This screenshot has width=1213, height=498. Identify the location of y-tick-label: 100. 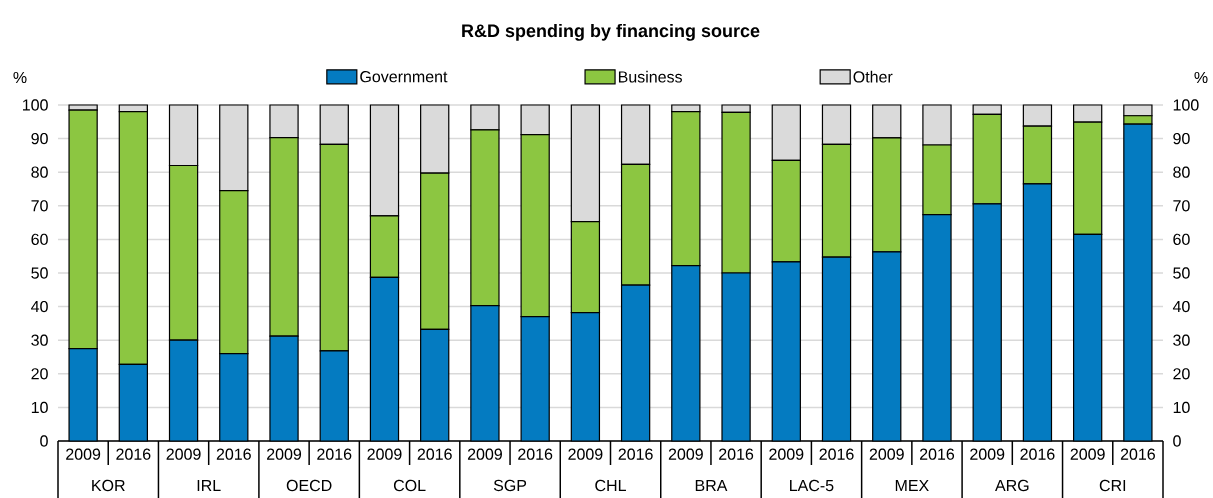
(35, 105).